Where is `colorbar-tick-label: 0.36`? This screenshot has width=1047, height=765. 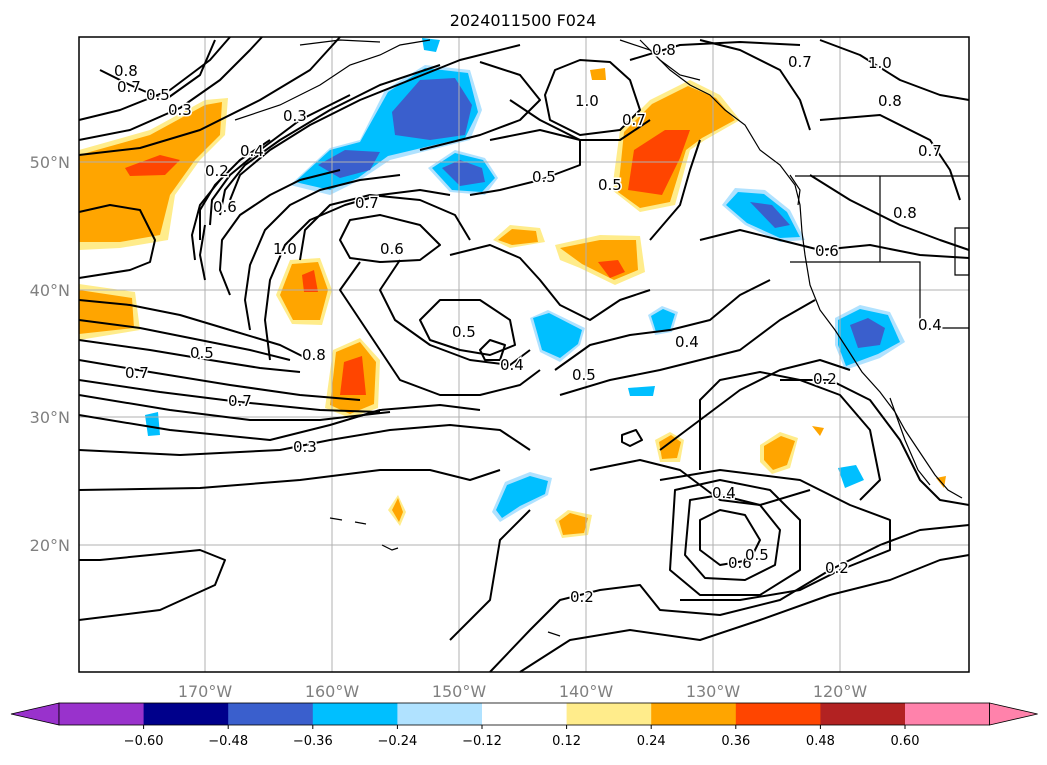
colorbar-tick-label: 0.36 is located at coordinates (735, 741).